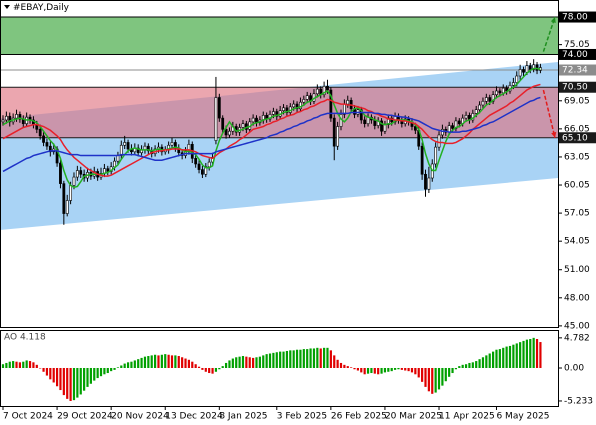  I want to click on zone, so click(279, 36).